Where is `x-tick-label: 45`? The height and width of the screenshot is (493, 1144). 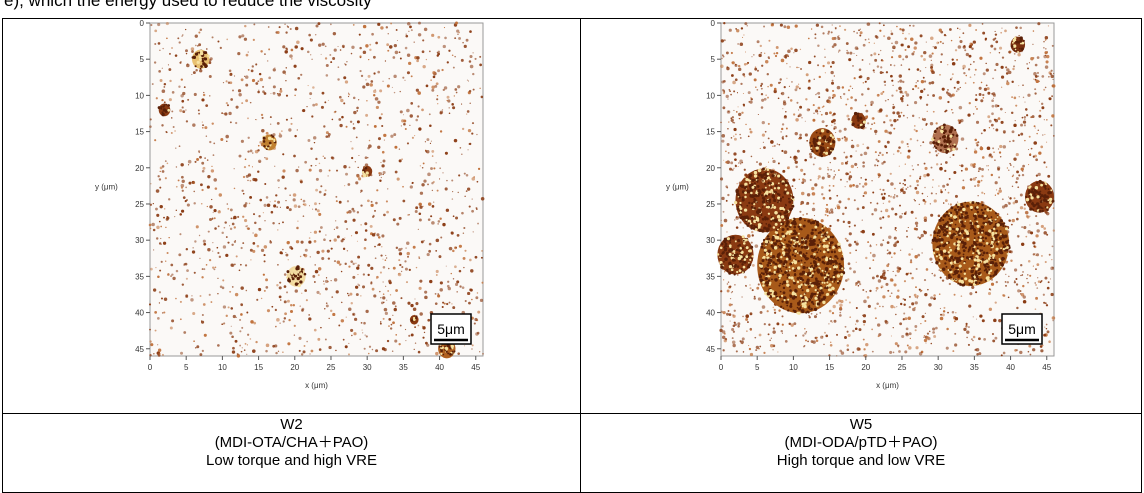 x-tick-label: 45 is located at coordinates (475, 367).